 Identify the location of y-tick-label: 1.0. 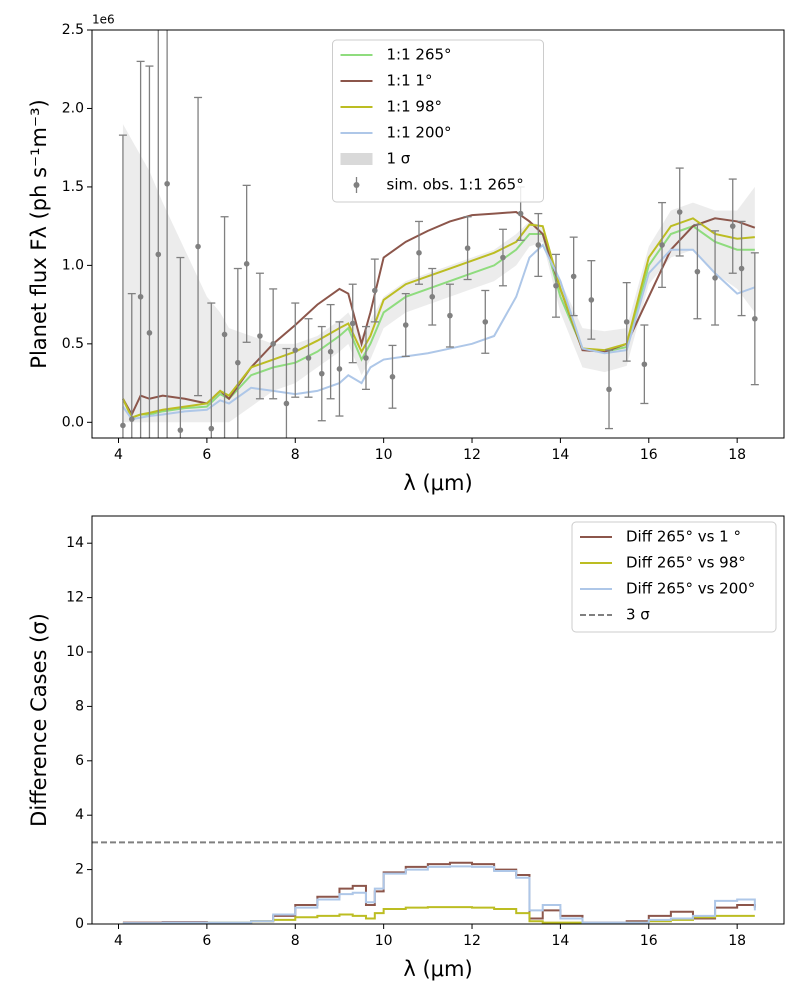
(73, 265).